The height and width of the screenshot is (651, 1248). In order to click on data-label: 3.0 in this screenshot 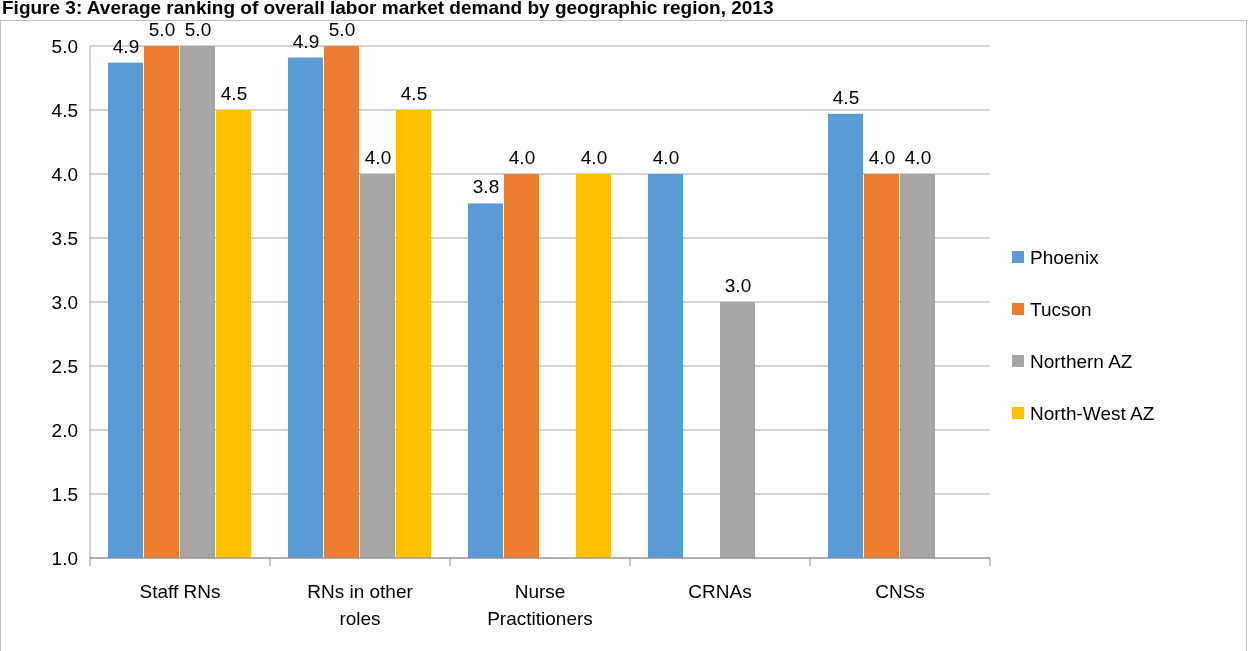, I will do `click(738, 285)`.